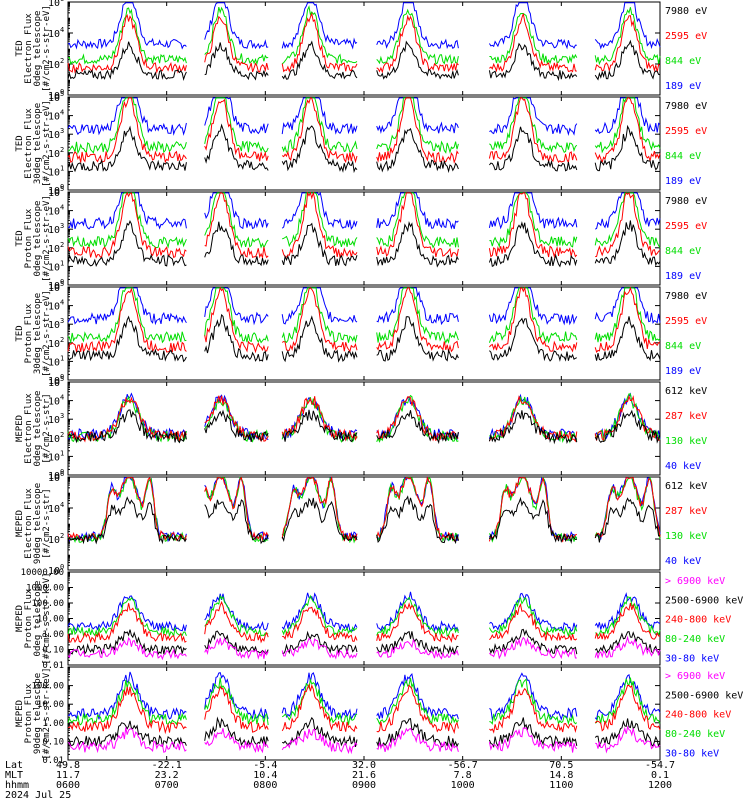 This screenshot has height=800, width=750. What do you see at coordinates (463, 775) in the screenshot?
I see `mlt-value: 7.8` at bounding box center [463, 775].